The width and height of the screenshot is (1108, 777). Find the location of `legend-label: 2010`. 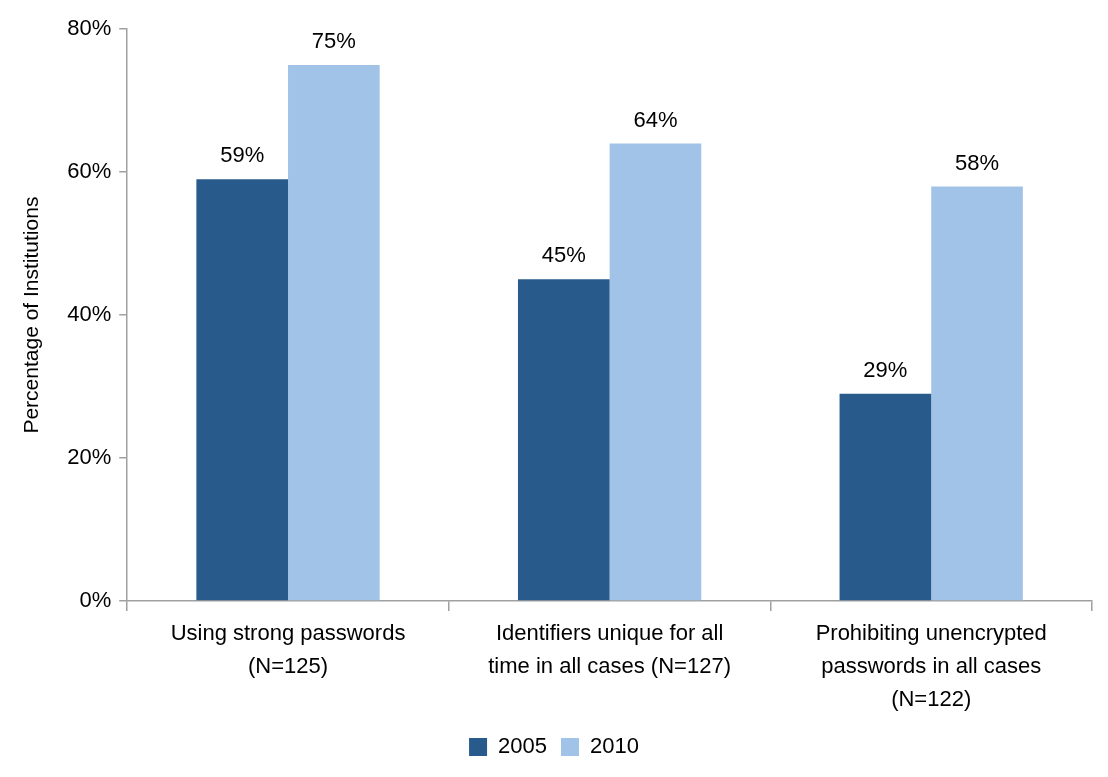

legend-label: 2010 is located at coordinates (614, 746).